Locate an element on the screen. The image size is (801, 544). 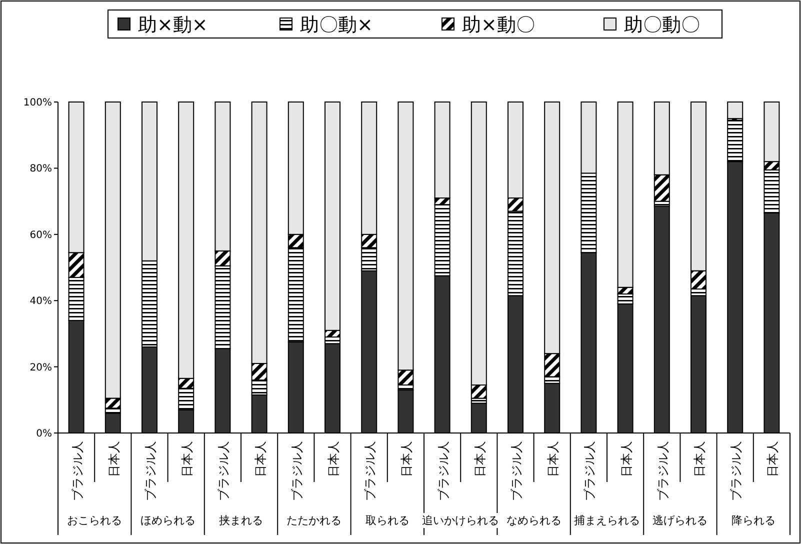
text: 挟まれる is located at coordinates (241, 520).